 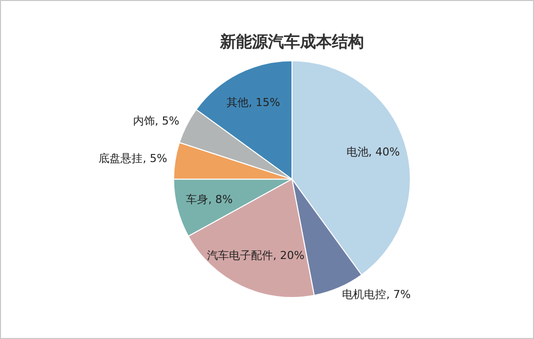 What do you see at coordinates (291, 41) in the screenshot?
I see `chart-title: 新能源汽车成本结构` at bounding box center [291, 41].